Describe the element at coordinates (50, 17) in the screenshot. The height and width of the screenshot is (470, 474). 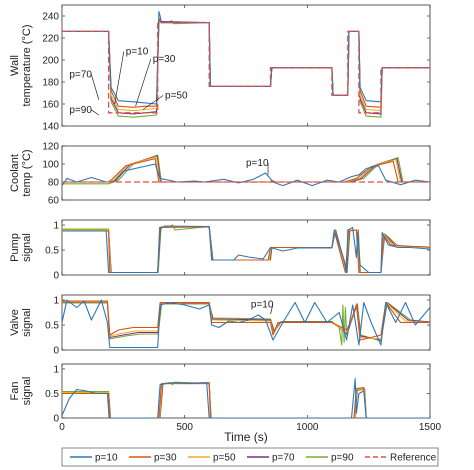
I see `y-tick-label: 240` at that location.